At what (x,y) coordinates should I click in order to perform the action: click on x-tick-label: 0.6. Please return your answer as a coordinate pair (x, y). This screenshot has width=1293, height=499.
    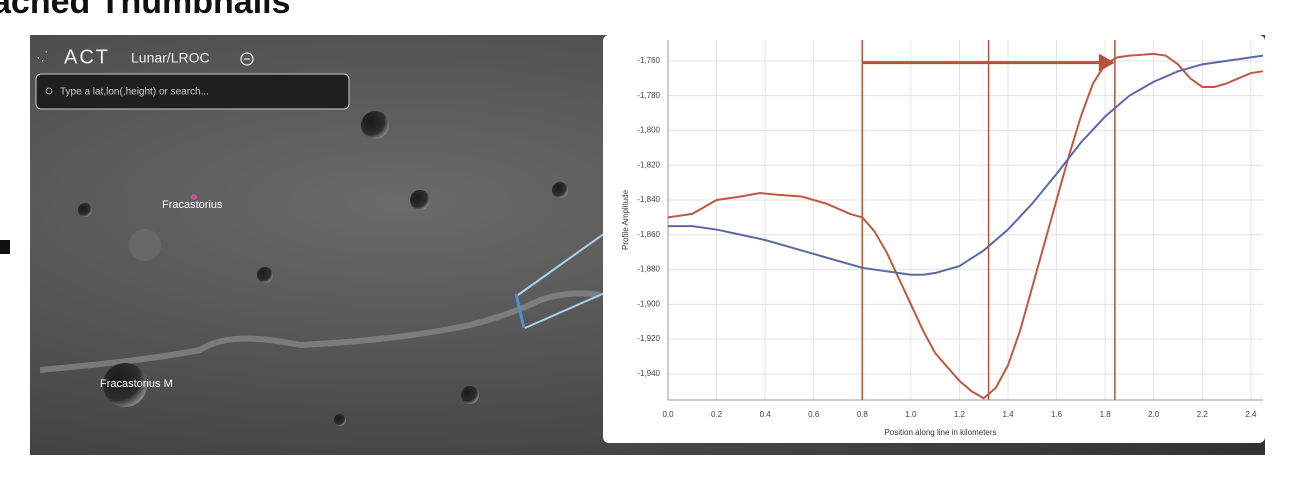
    Looking at the image, I should click on (814, 414).